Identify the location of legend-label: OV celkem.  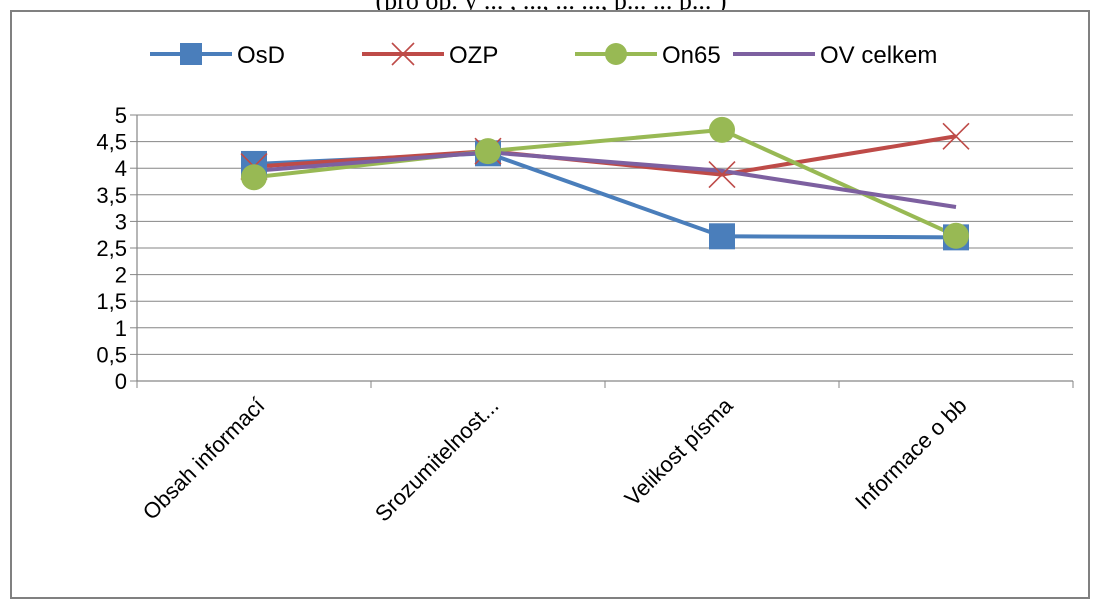
(878, 55).